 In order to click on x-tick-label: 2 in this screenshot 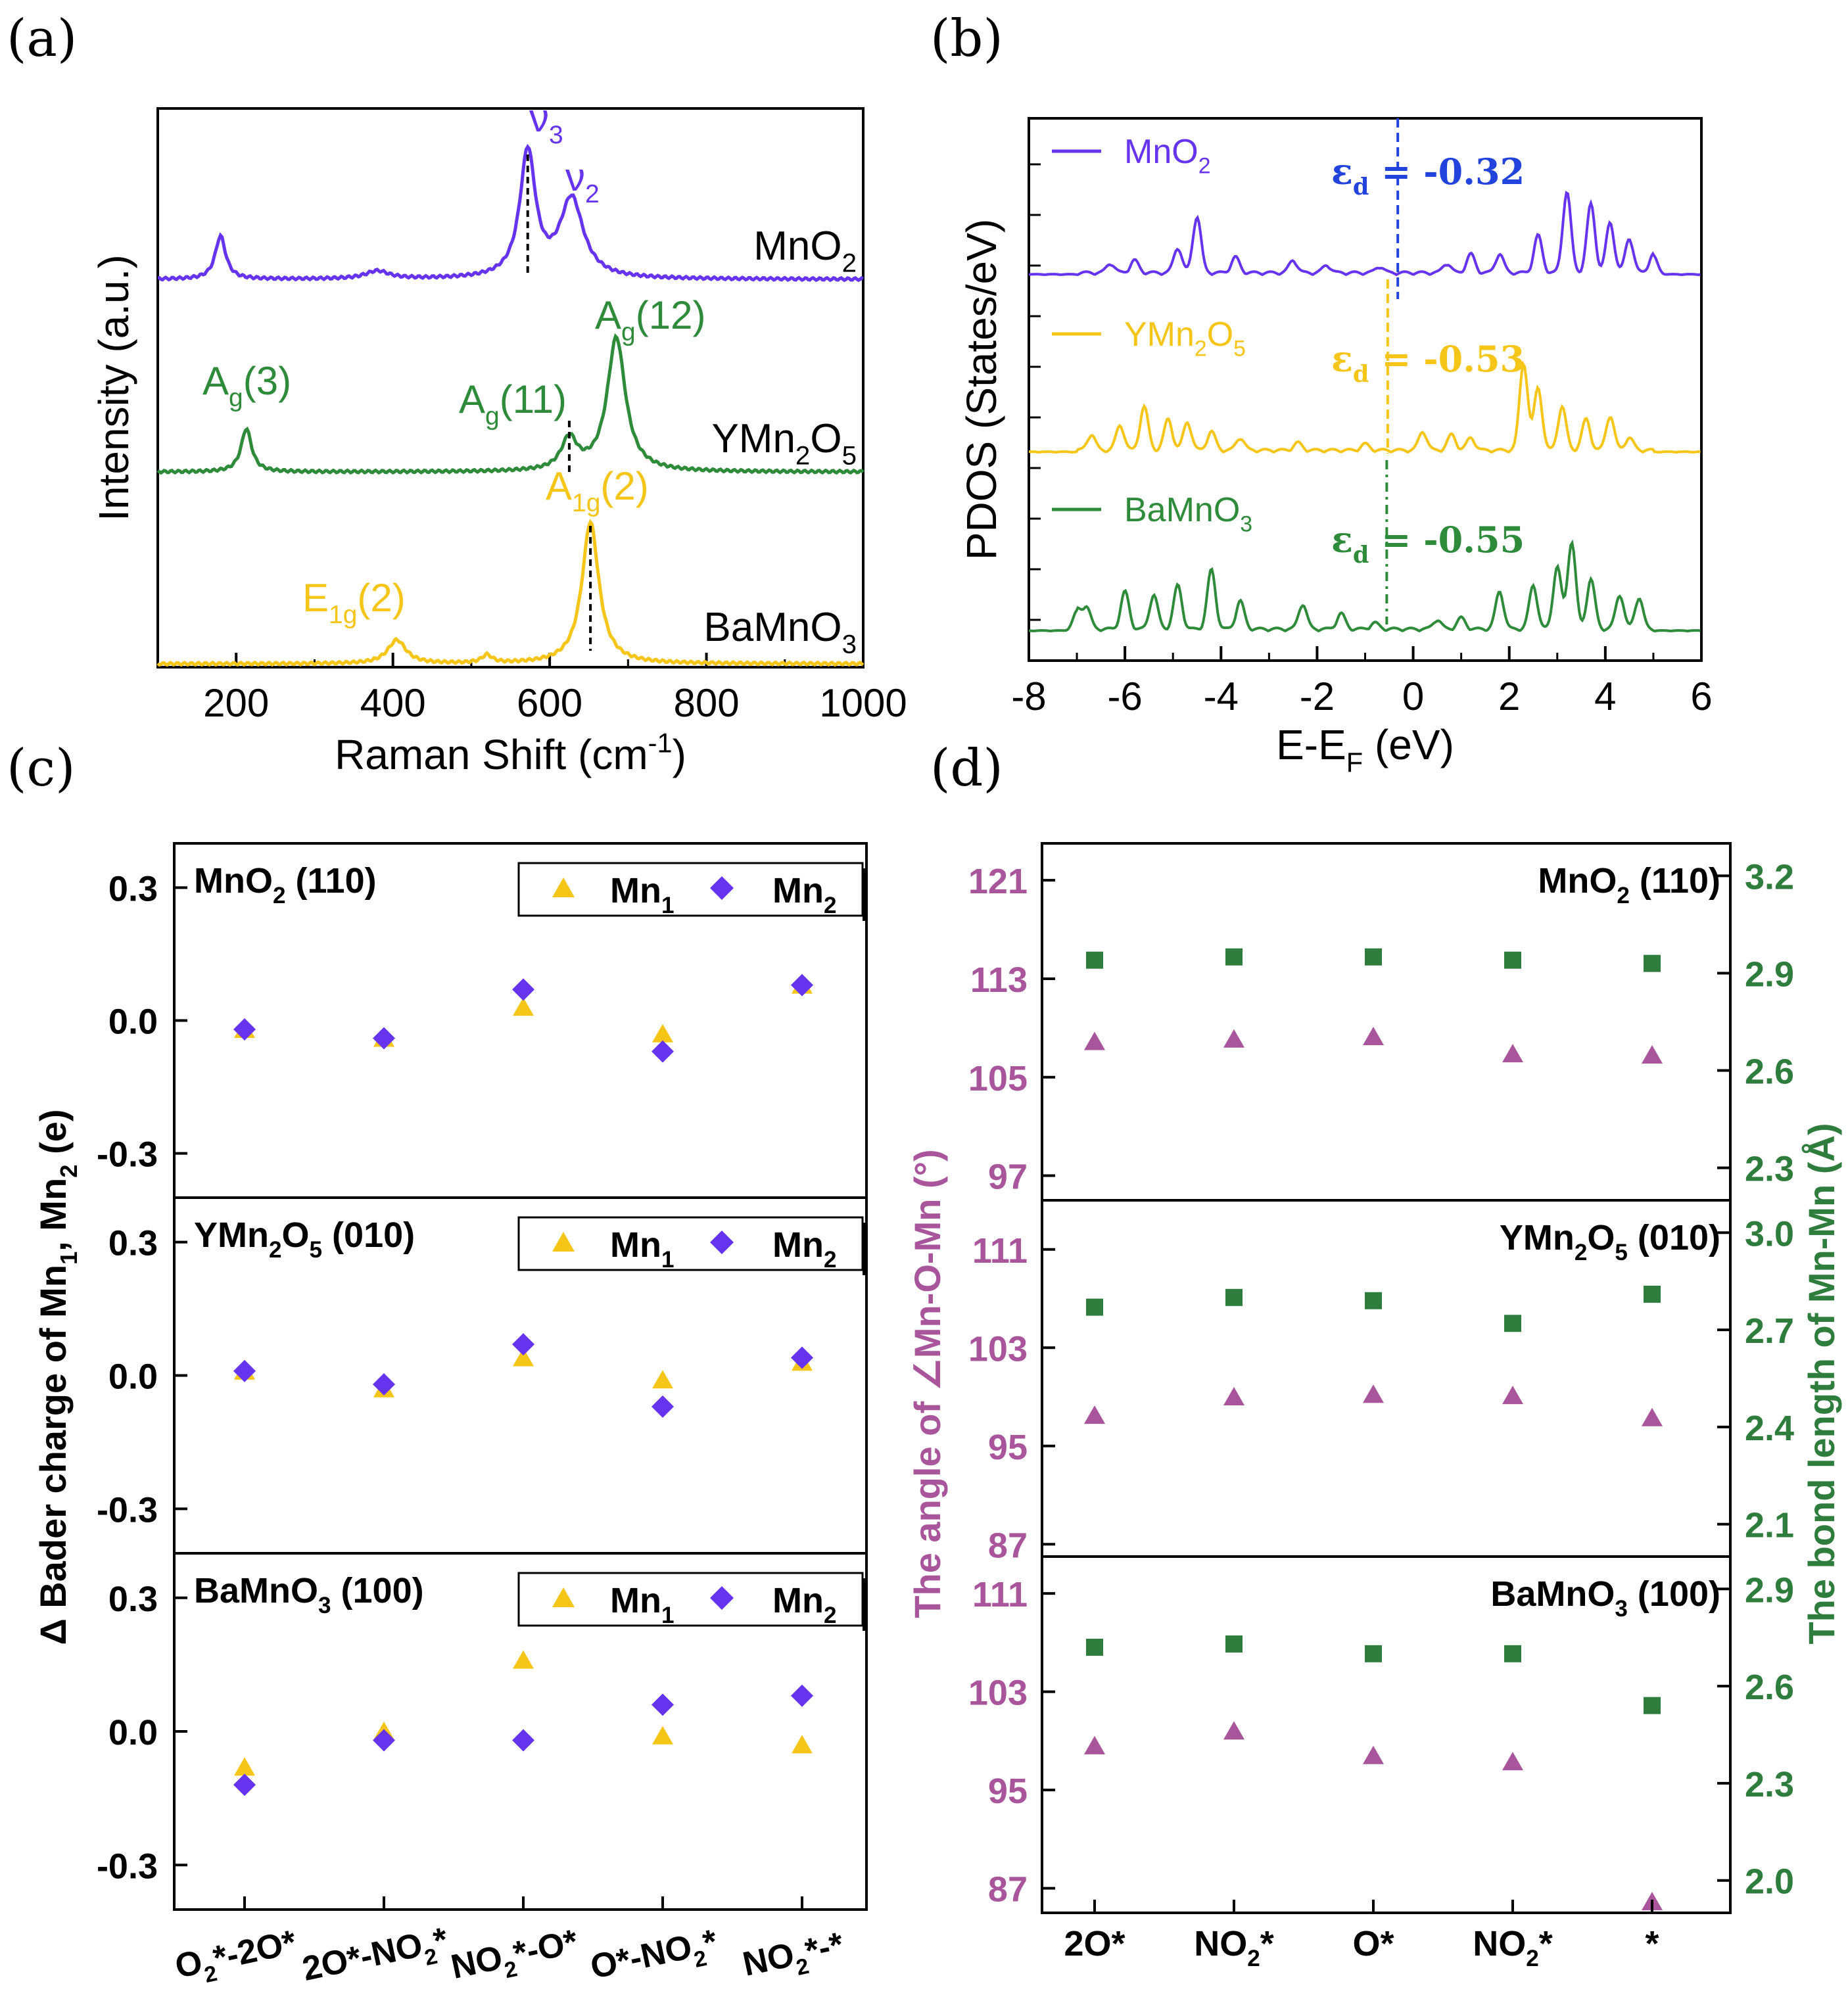, I will do `click(1509, 696)`.